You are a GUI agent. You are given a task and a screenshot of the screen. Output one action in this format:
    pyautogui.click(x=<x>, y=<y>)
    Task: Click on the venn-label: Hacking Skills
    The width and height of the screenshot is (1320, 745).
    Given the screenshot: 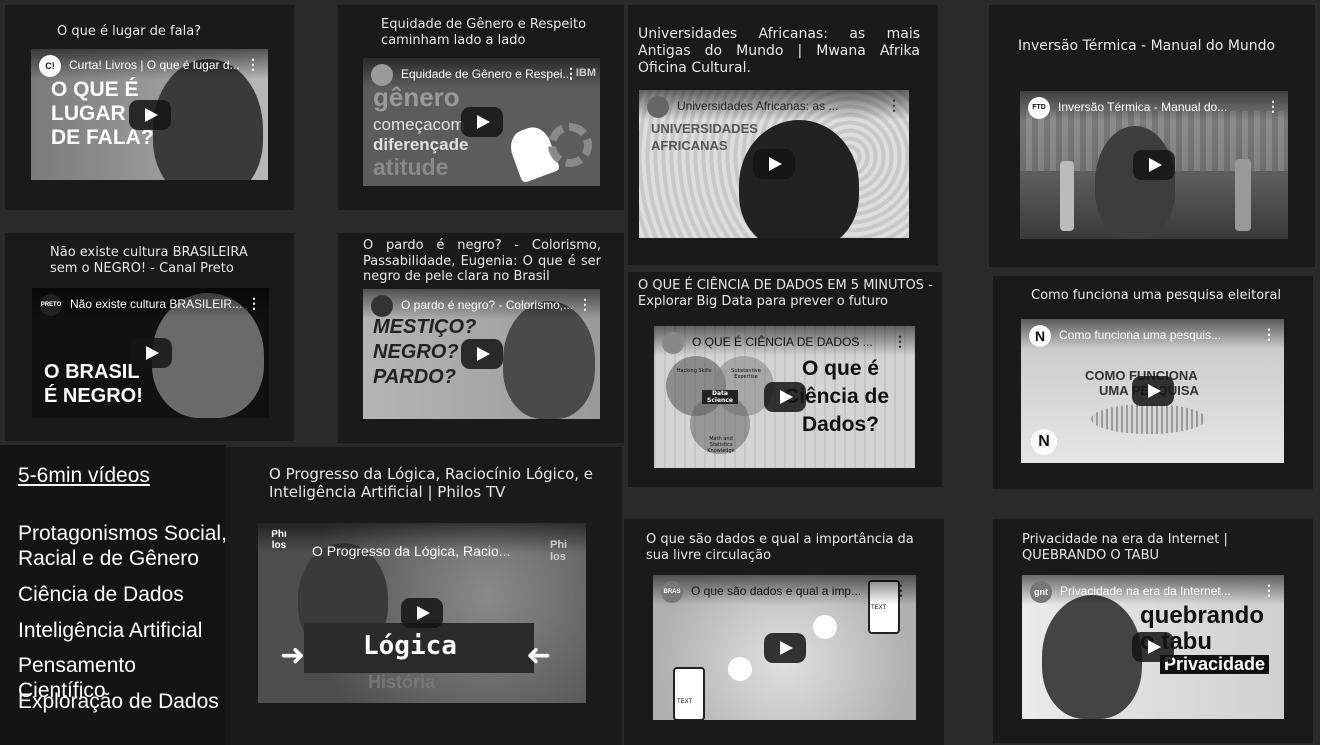 What is the action you would take?
    pyautogui.click(x=694, y=371)
    